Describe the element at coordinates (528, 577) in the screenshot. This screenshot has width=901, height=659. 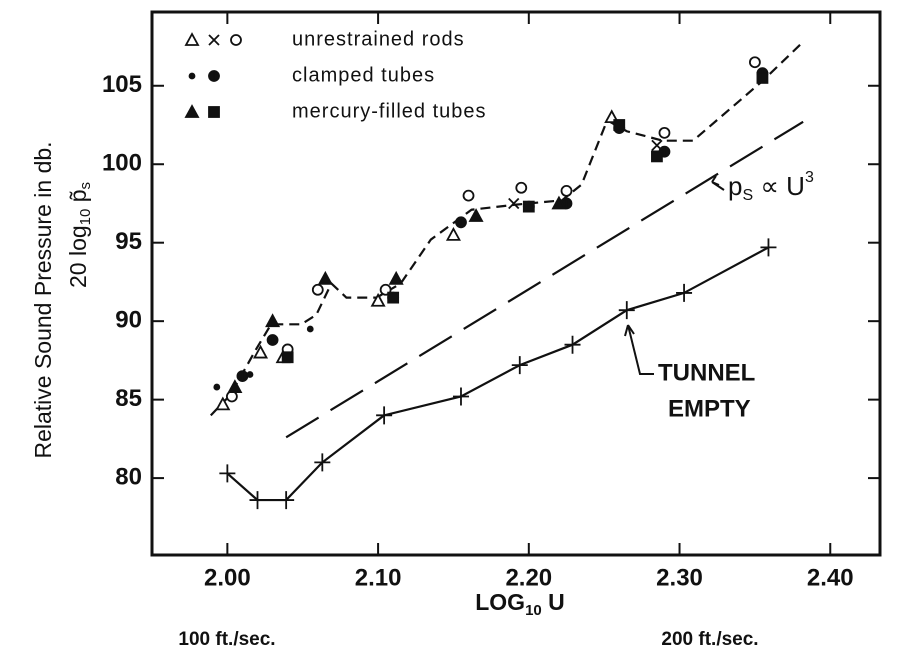
I see `x-tick-label: 2.20` at that location.